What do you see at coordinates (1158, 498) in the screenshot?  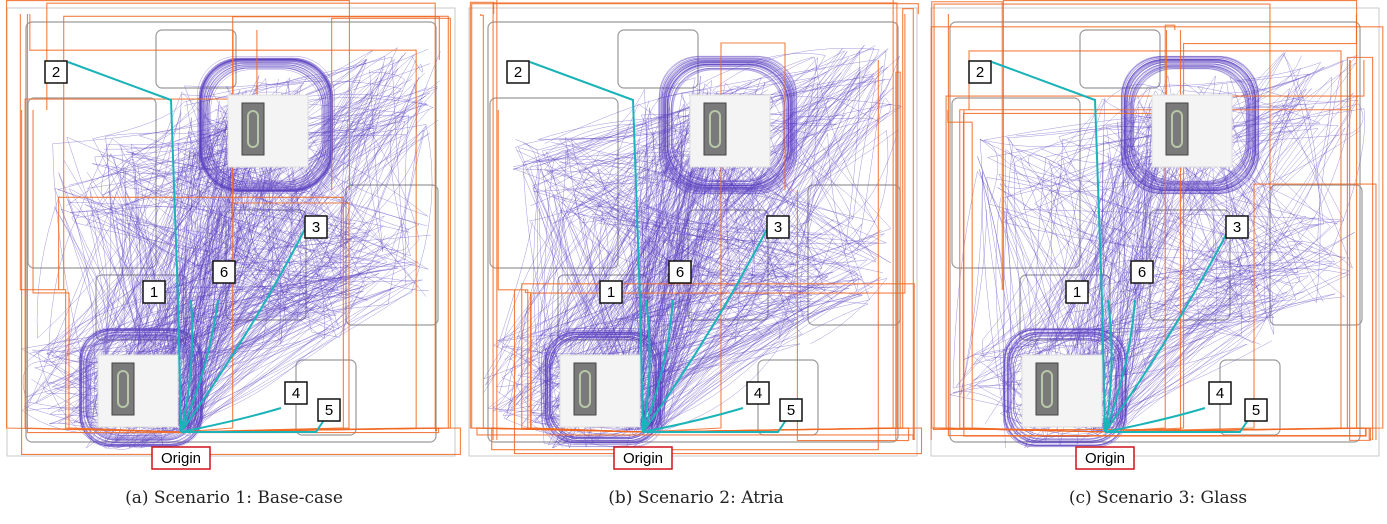 I see `caption-scenario-3: (c) Scenario 3: Glass` at bounding box center [1158, 498].